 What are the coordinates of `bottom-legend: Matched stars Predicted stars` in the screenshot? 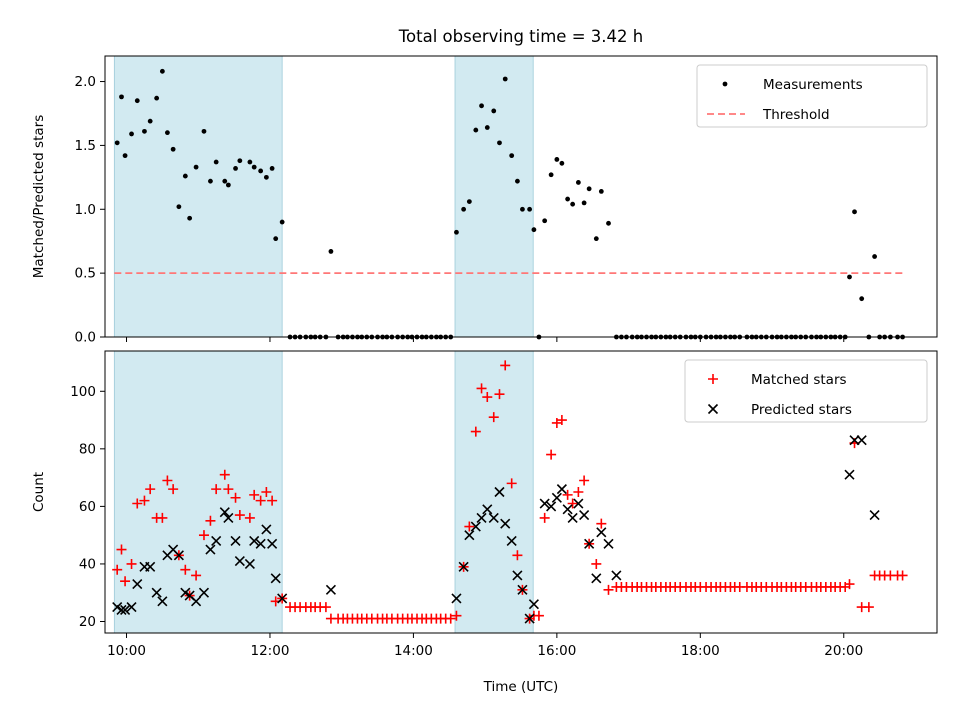 It's located at (806, 391).